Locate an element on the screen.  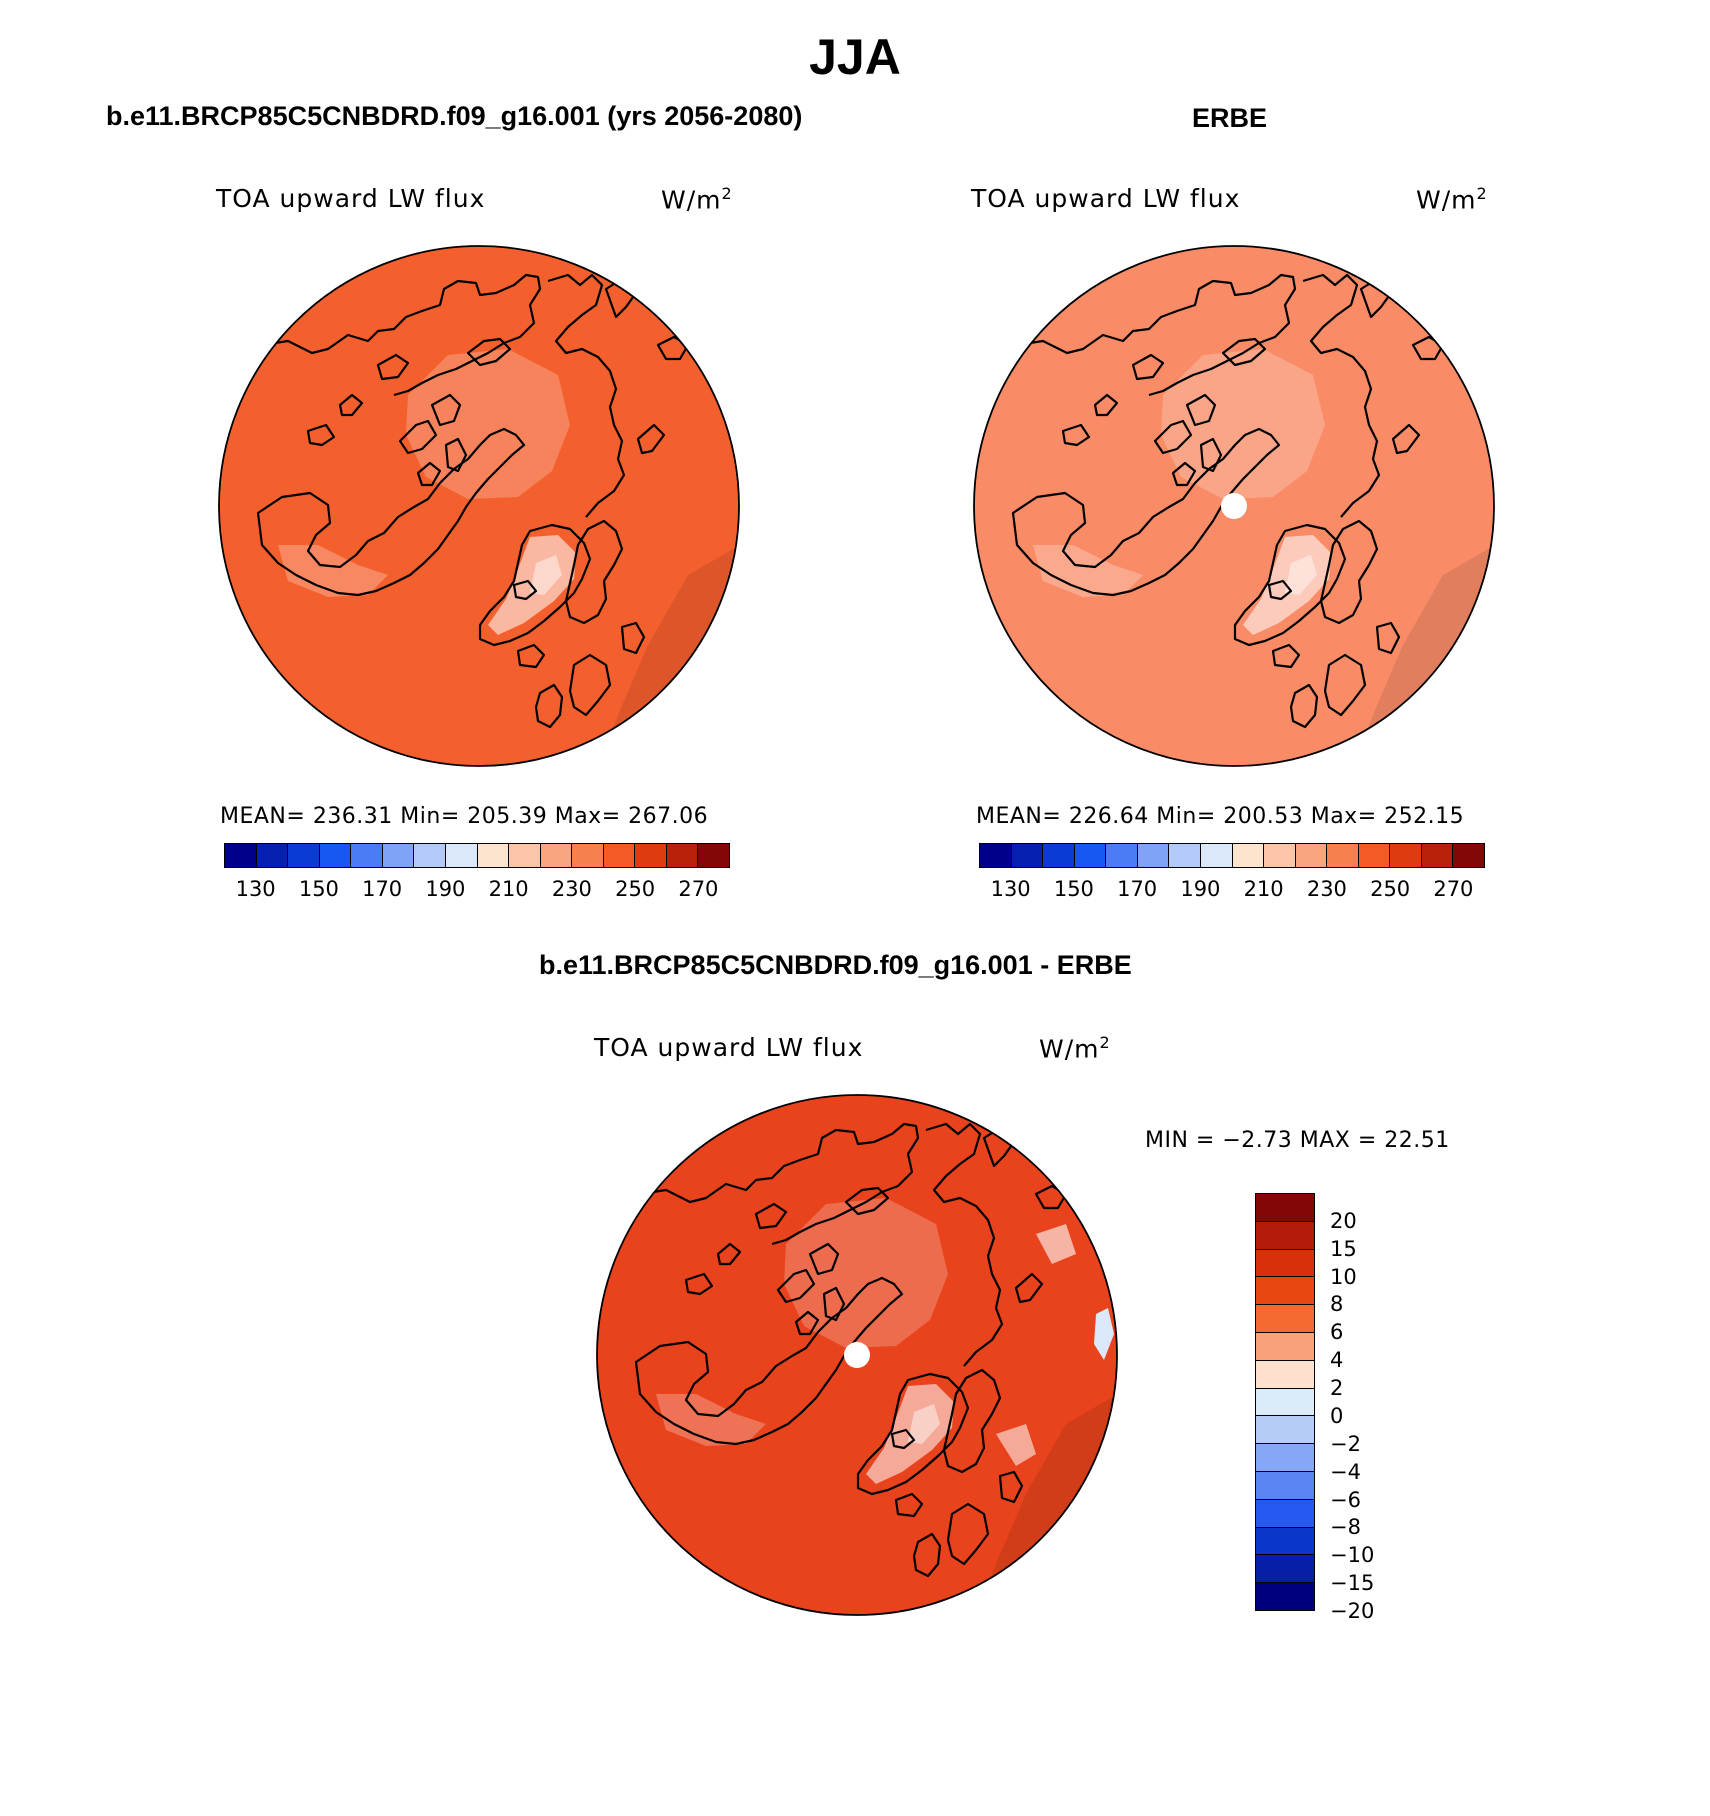
model-colorbar-tick-label: 270 is located at coordinates (698, 889).